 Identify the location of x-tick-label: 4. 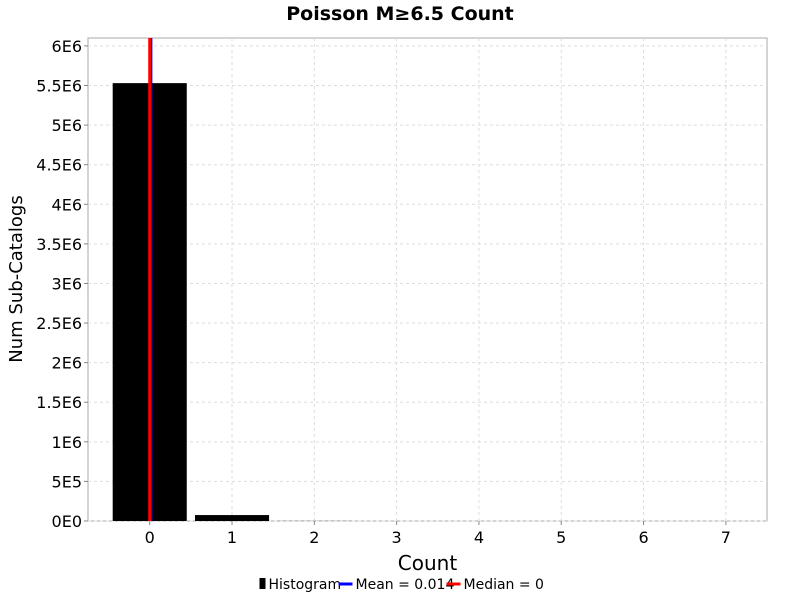
(479, 537).